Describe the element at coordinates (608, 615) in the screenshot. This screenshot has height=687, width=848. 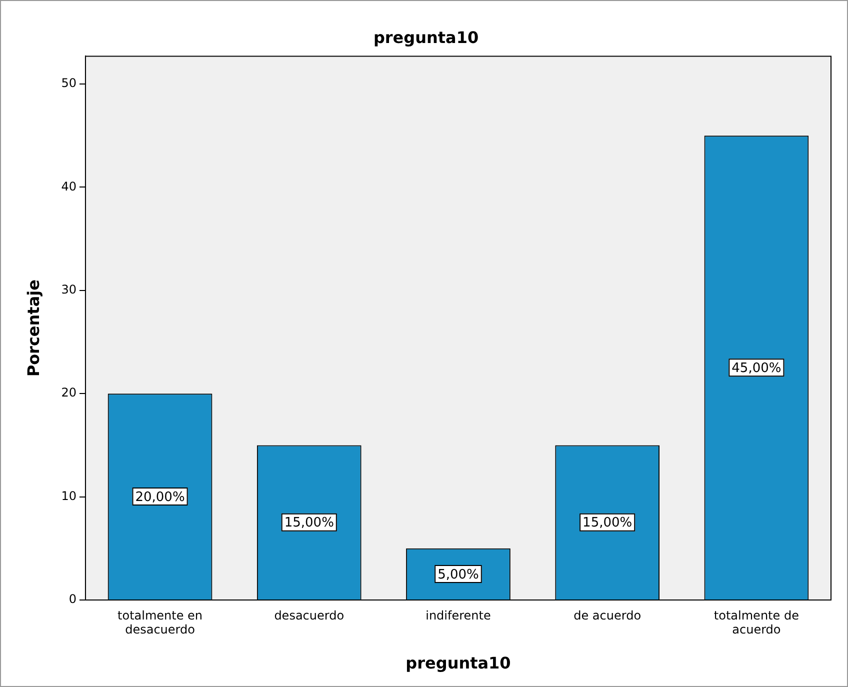
I see `x-tick-label: de acuerdo` at that location.